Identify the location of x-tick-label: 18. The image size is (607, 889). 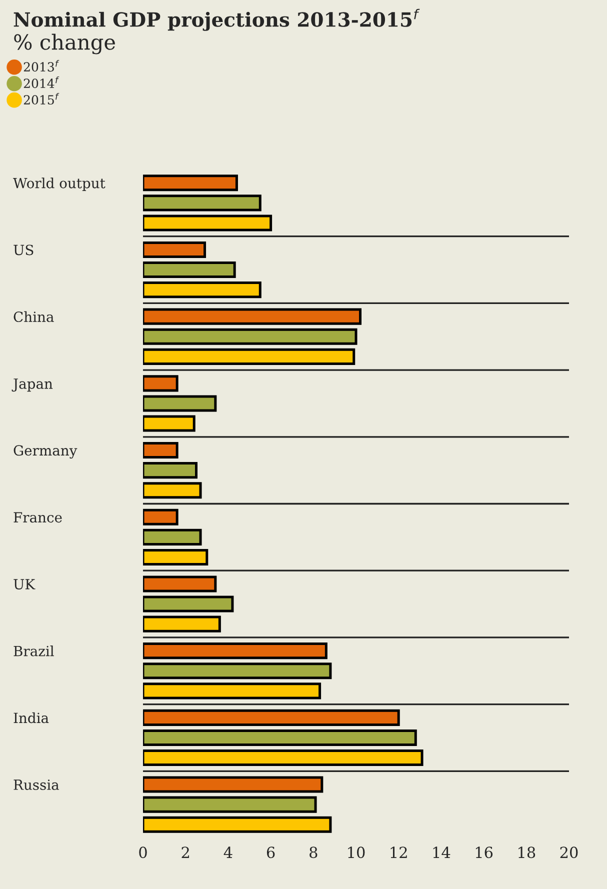
(527, 852).